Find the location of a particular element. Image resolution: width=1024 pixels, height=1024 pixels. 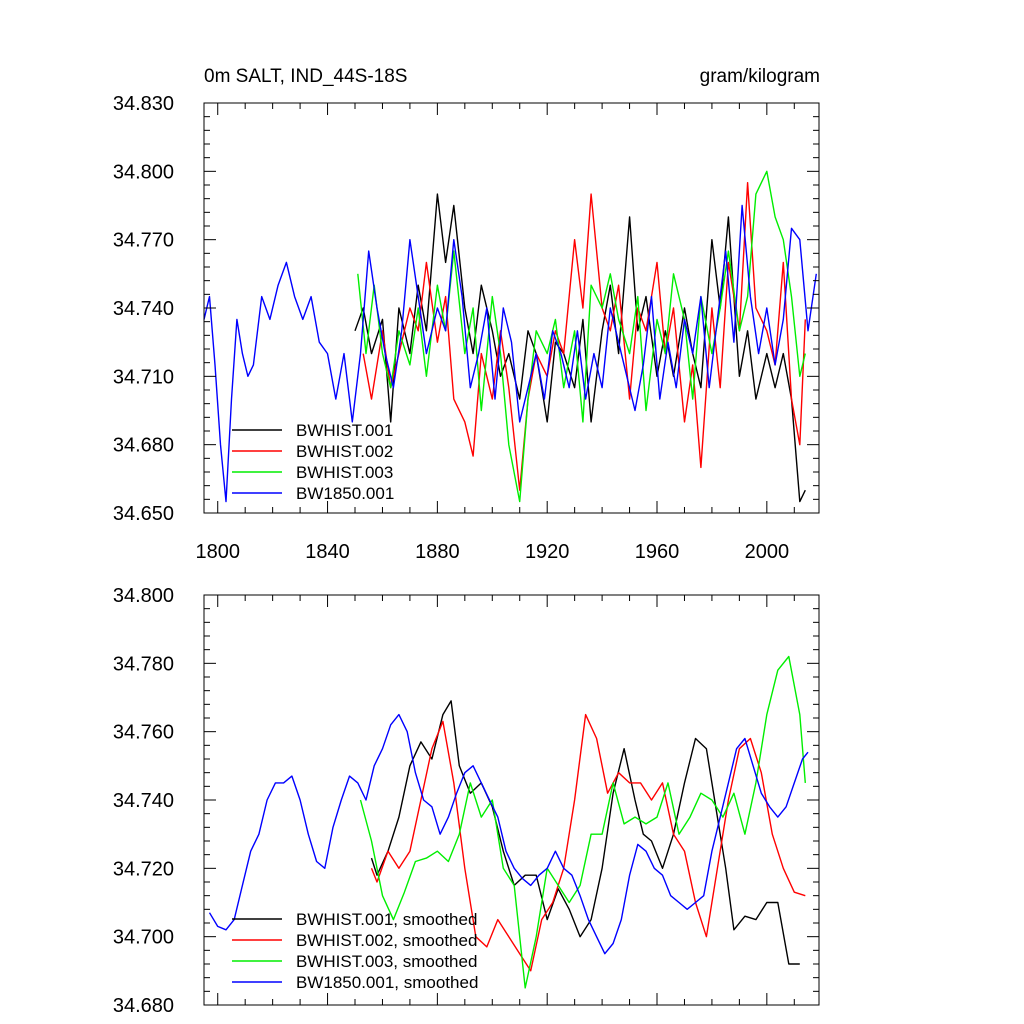

chart-title-left: 0m SALT, IND_44S-18S is located at coordinates (305, 76).